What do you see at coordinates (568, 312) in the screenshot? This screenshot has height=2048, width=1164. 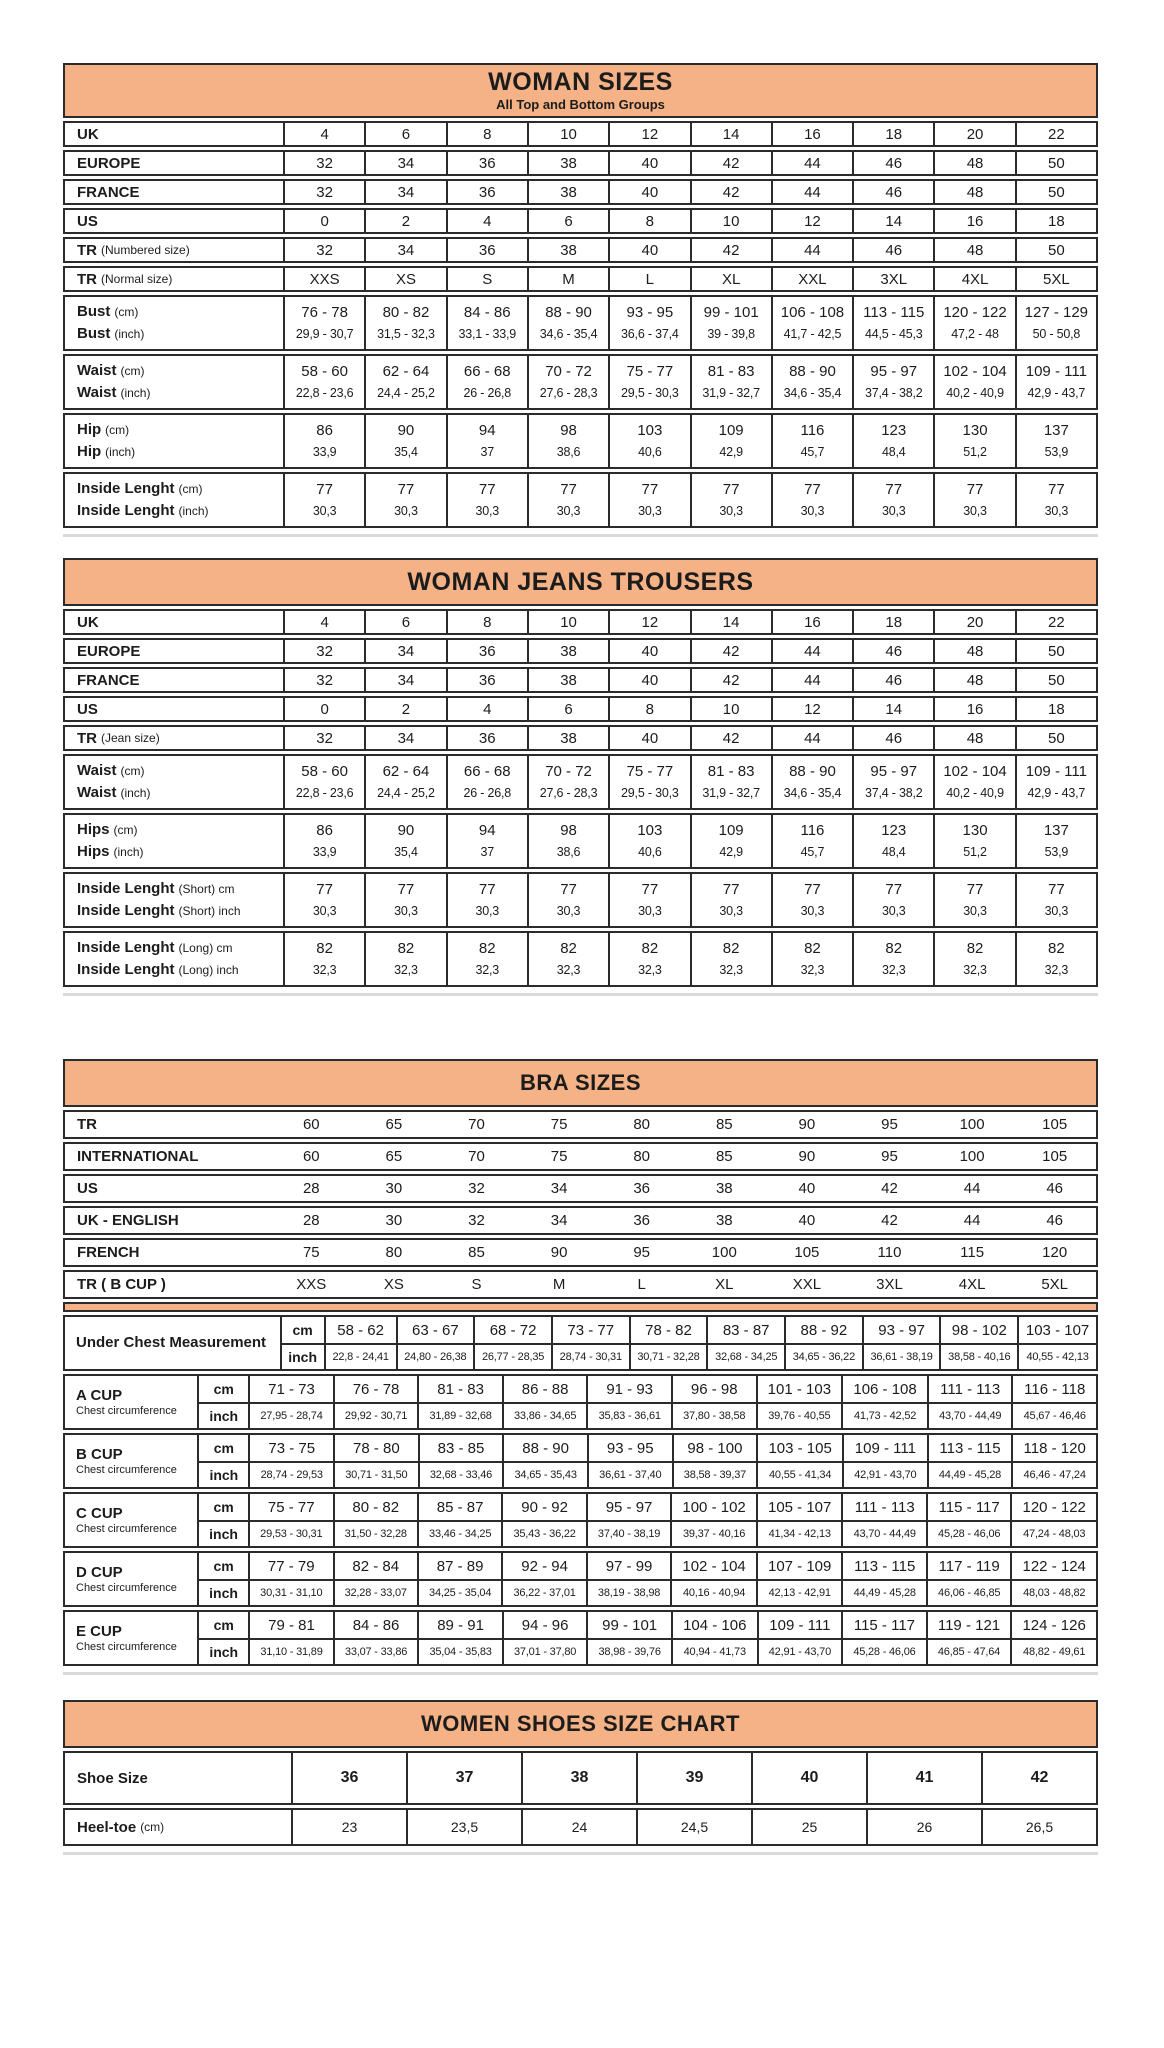 I see `size-value-cm: 88 - 90` at bounding box center [568, 312].